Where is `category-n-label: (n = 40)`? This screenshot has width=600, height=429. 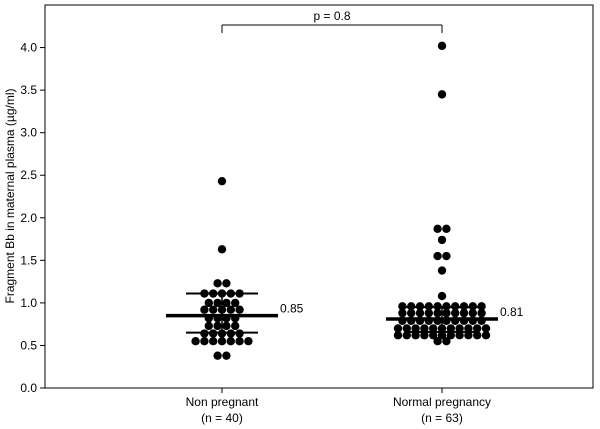
category-n-label: (n = 40) is located at coordinates (222, 418).